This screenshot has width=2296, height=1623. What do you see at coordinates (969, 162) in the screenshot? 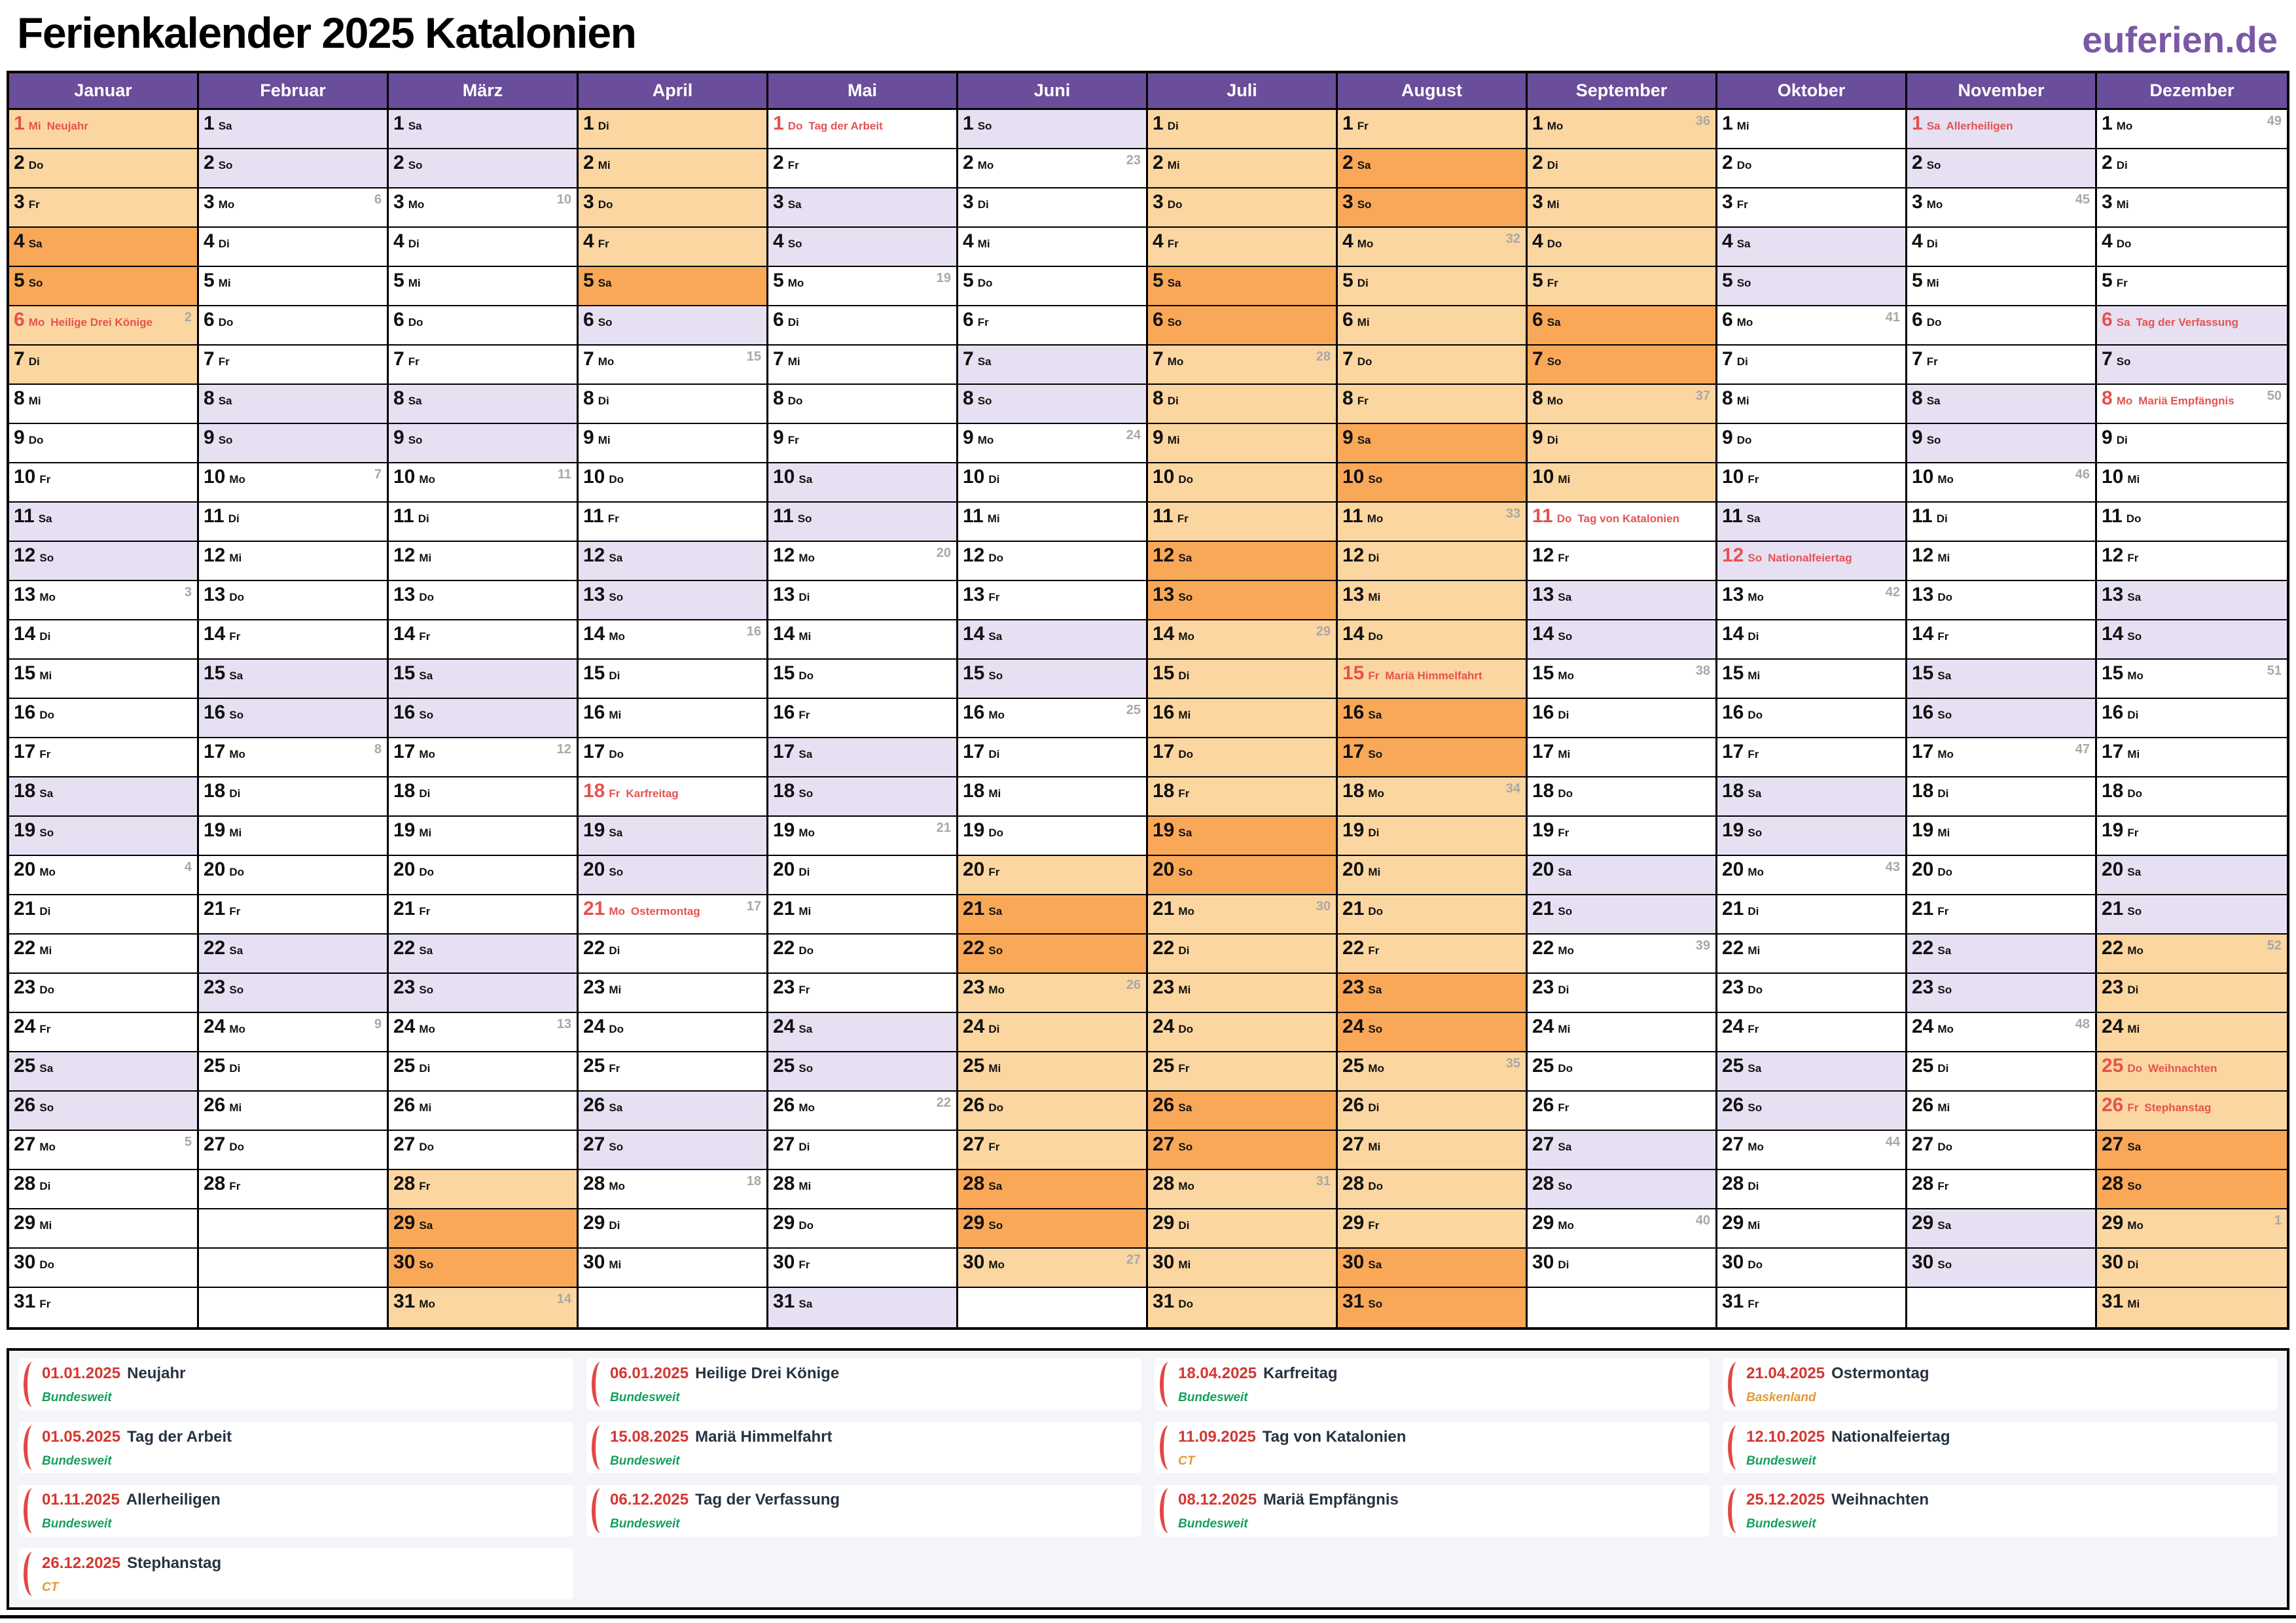
I see `day-number: 2` at bounding box center [969, 162].